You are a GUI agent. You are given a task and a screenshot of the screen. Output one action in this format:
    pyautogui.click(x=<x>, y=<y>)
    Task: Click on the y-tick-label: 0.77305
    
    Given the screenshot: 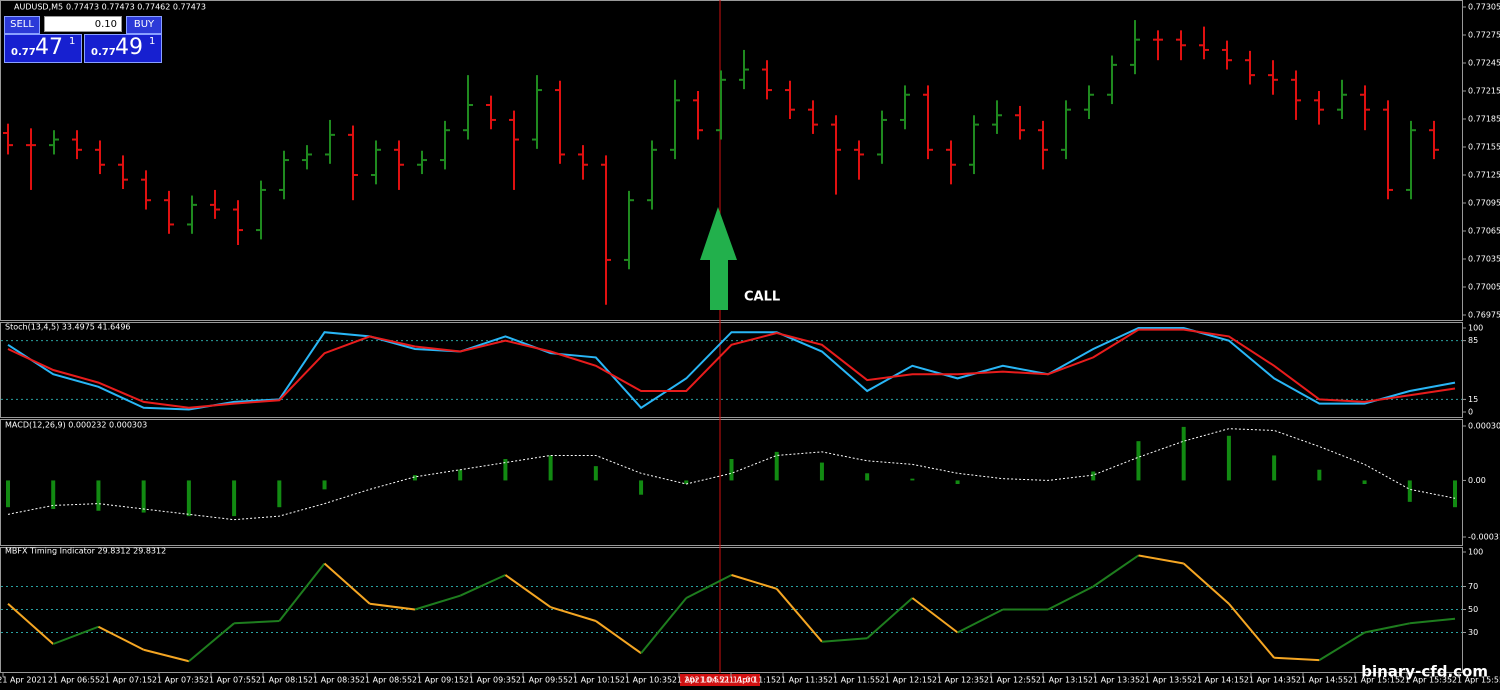 What is the action you would take?
    pyautogui.click(x=1484, y=7)
    